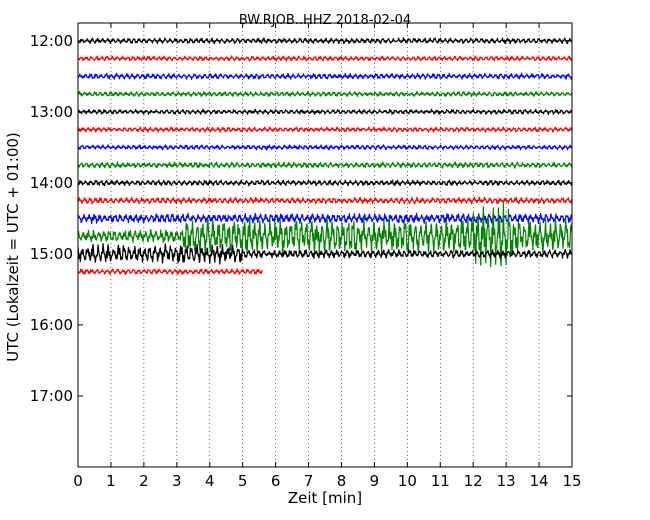 This screenshot has width=650, height=520. Describe the element at coordinates (51, 112) in the screenshot. I see `y-tick-label: 13:00` at that location.